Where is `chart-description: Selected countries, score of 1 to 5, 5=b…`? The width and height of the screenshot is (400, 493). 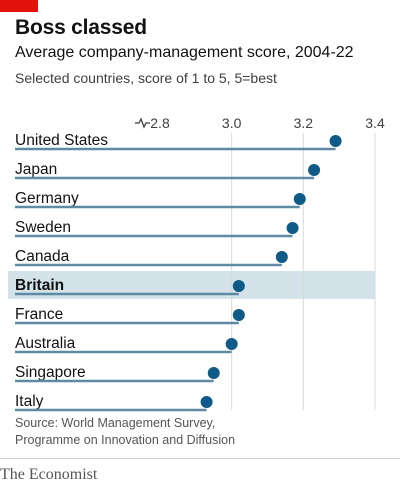 chart-description: Selected countries, score of 1 to 5, 5=b… is located at coordinates (146, 78).